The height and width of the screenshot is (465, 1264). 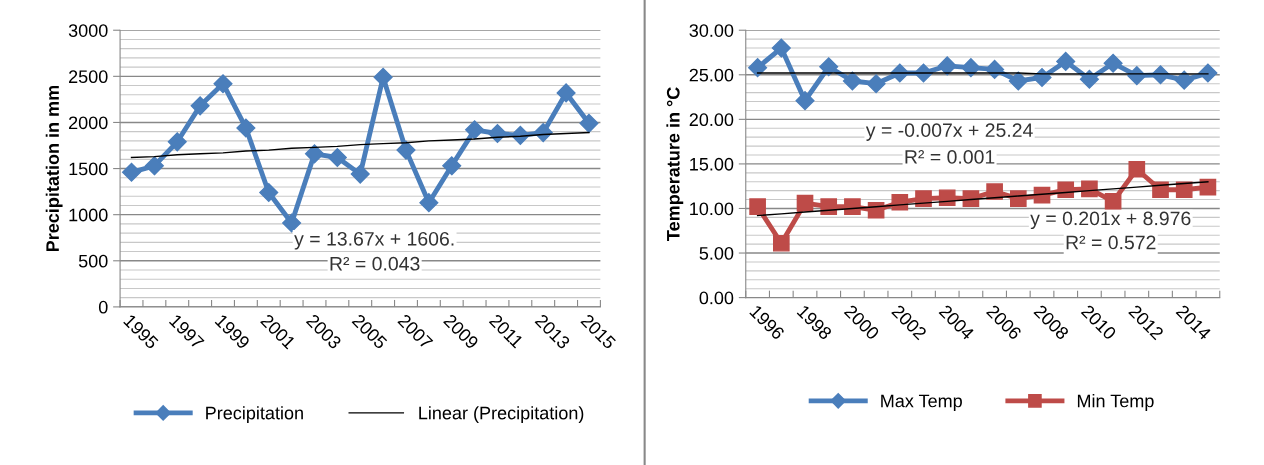 What do you see at coordinates (88, 30) in the screenshot?
I see `y-tick-label: 3000` at bounding box center [88, 30].